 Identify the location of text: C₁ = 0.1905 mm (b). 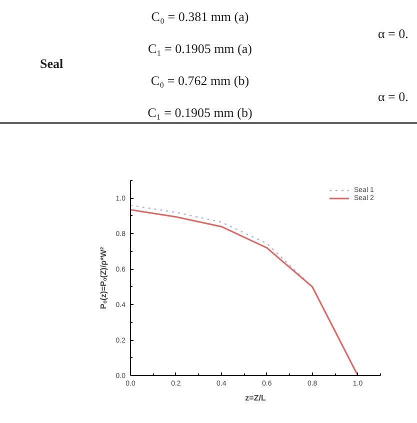
(200, 113).